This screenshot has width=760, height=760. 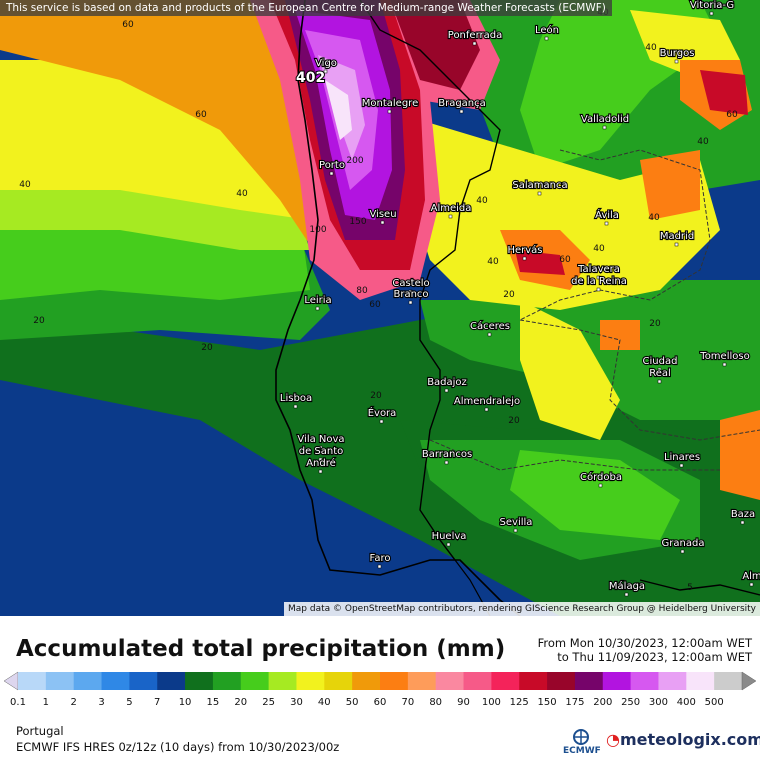 I want to click on period-from: From Mon 10/30/2023, 12:00am WET, so click(x=644, y=643).